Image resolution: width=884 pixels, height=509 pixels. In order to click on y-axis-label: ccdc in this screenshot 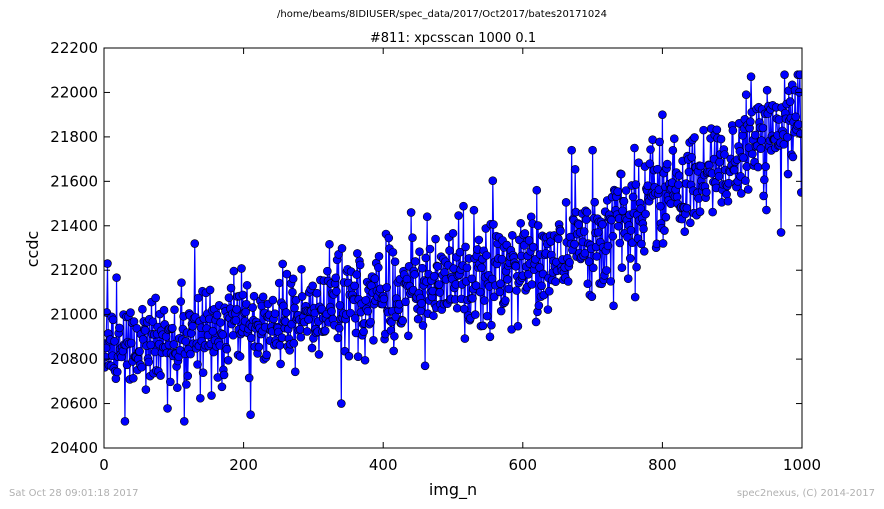, I will do `click(32, 249)`.